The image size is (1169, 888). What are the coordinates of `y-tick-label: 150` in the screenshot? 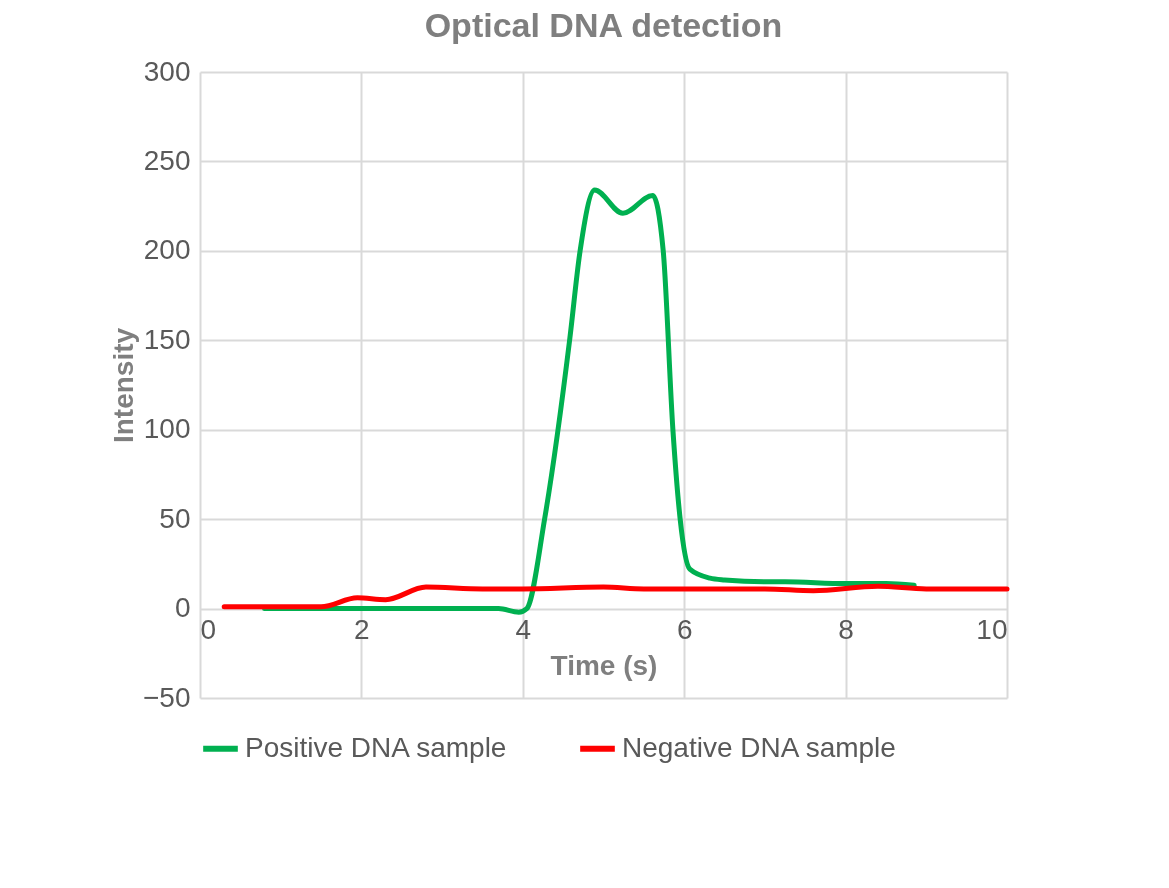 It's located at (167, 339).